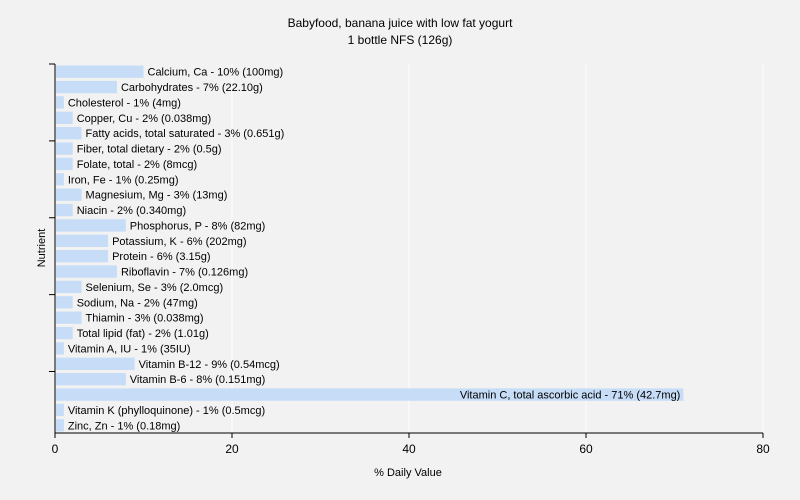 The width and height of the screenshot is (800, 500). I want to click on bar-label: Phosphorus, P - 8% (82mg), so click(198, 226).